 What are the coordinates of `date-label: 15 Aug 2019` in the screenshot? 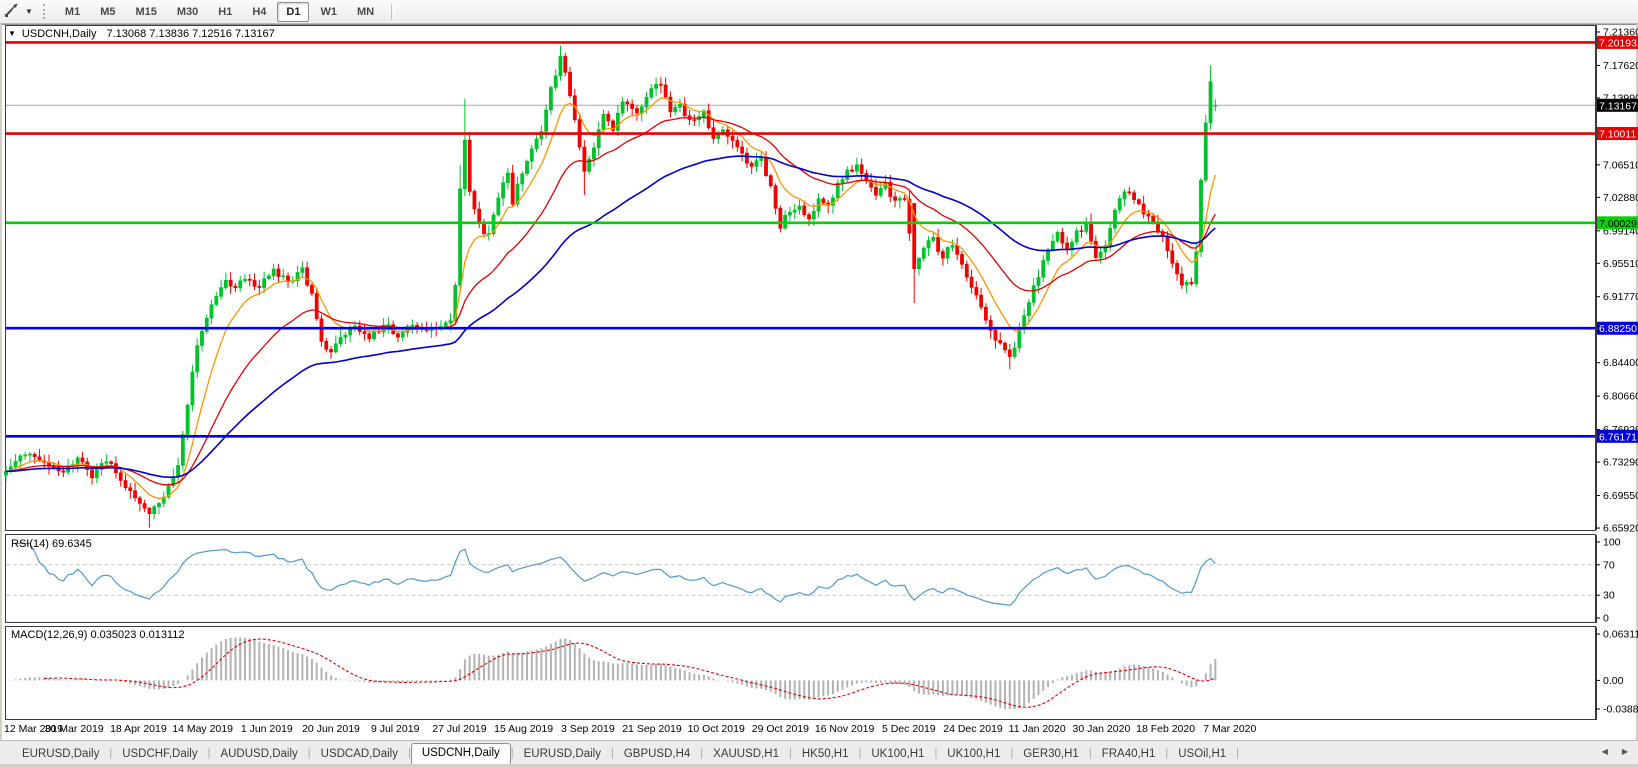 It's located at (524, 729).